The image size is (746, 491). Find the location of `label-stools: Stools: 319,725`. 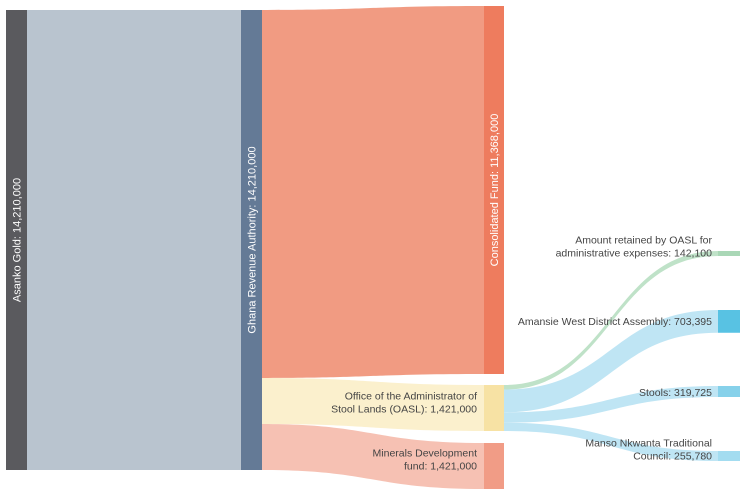

label-stools: Stools: 319,725 is located at coordinates (675, 393).